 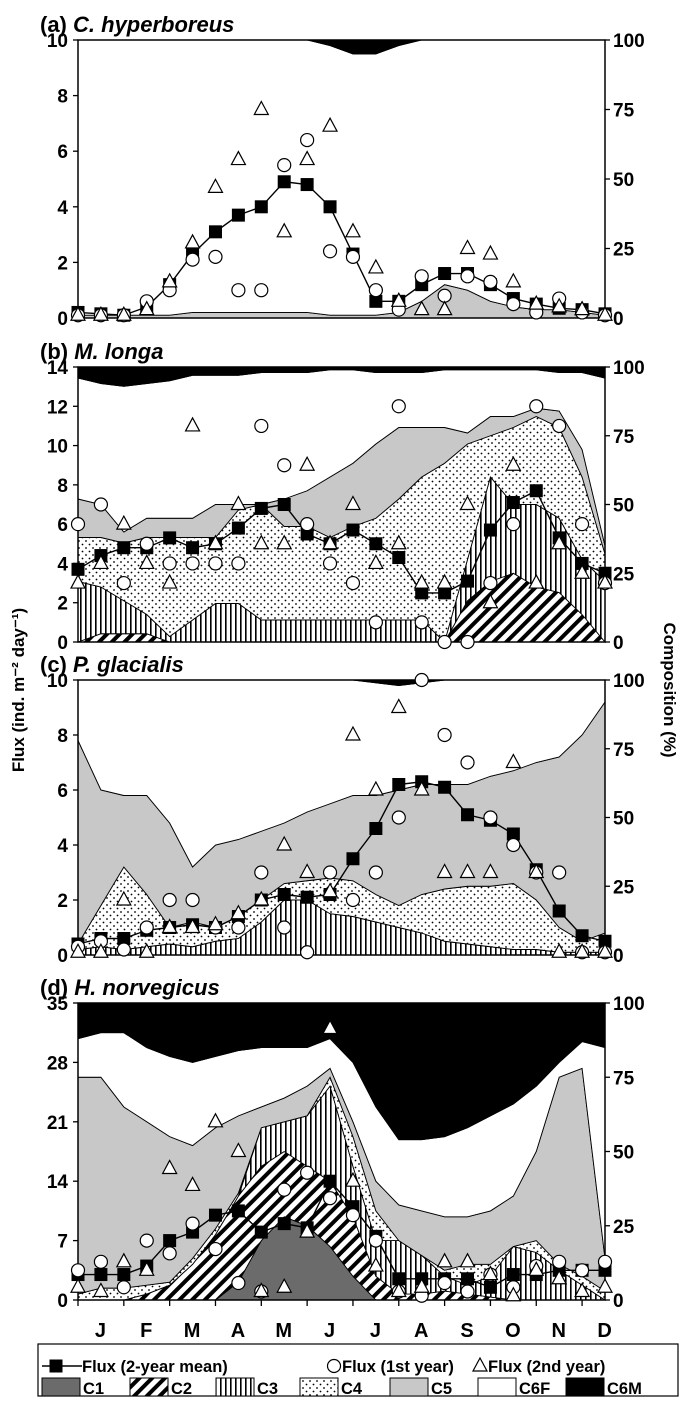 What do you see at coordinates (513, 1331) in the screenshot?
I see `x-tick-label: O` at bounding box center [513, 1331].